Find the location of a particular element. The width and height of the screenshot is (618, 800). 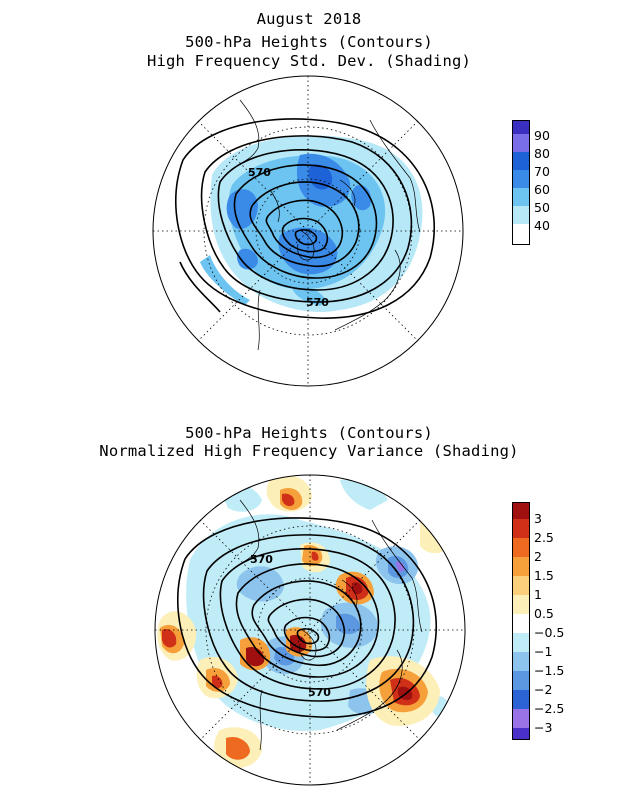

top-contour-label-570-b: 570 is located at coordinates (317, 302).